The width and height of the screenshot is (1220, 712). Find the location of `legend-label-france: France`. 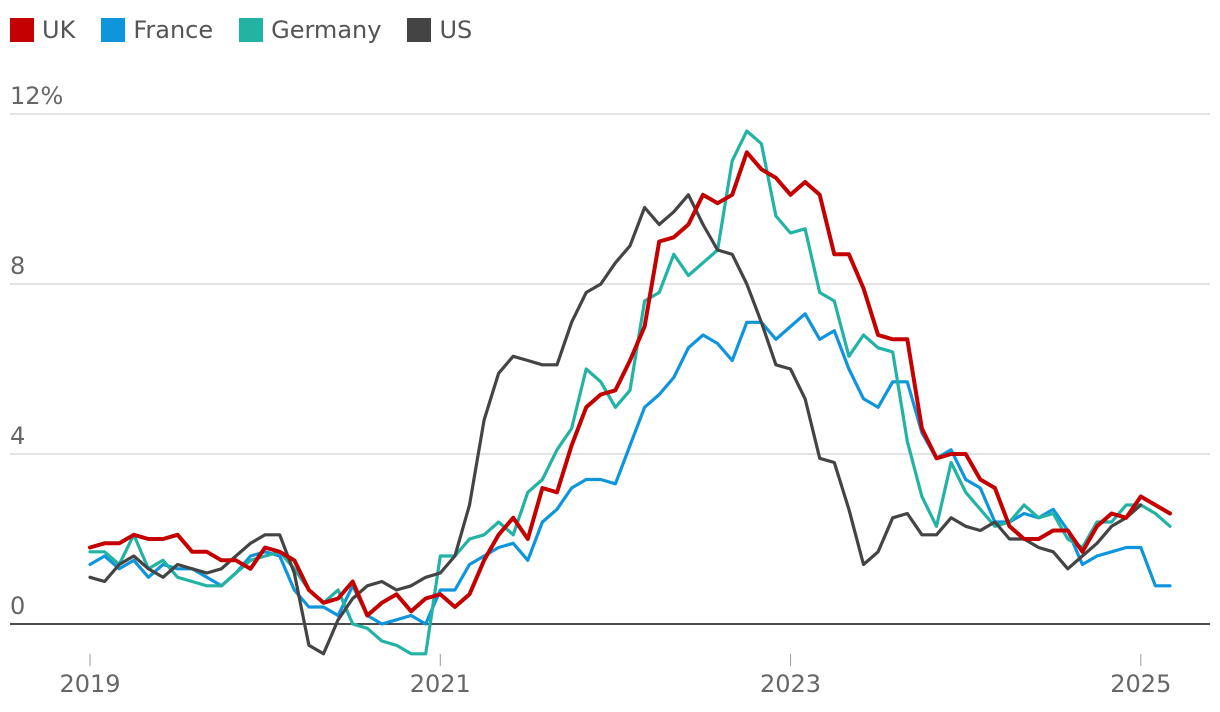

legend-label-france: France is located at coordinates (173, 30).